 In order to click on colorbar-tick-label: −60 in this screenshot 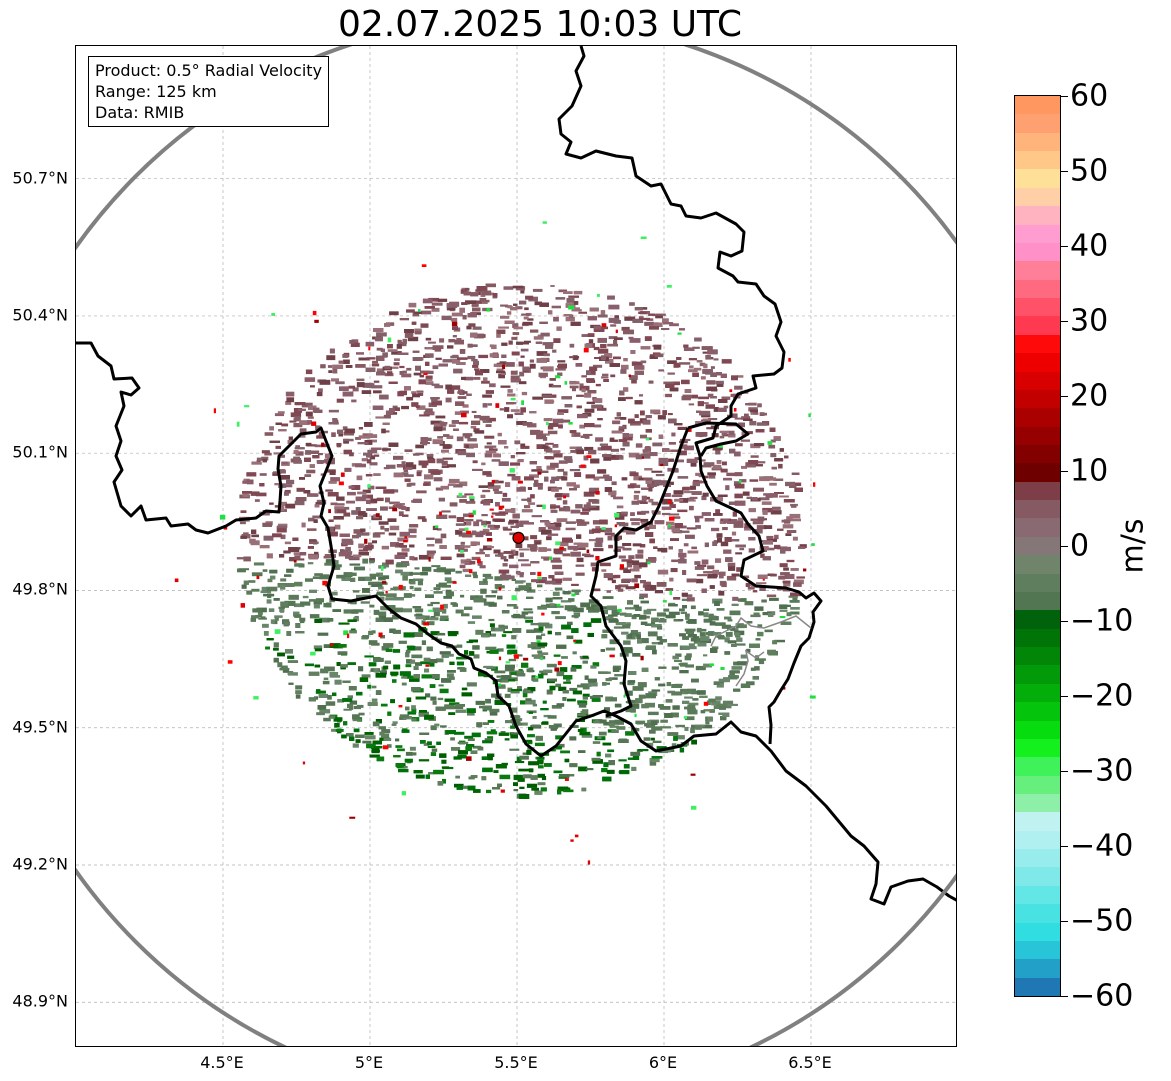, I will do `click(1102, 996)`.